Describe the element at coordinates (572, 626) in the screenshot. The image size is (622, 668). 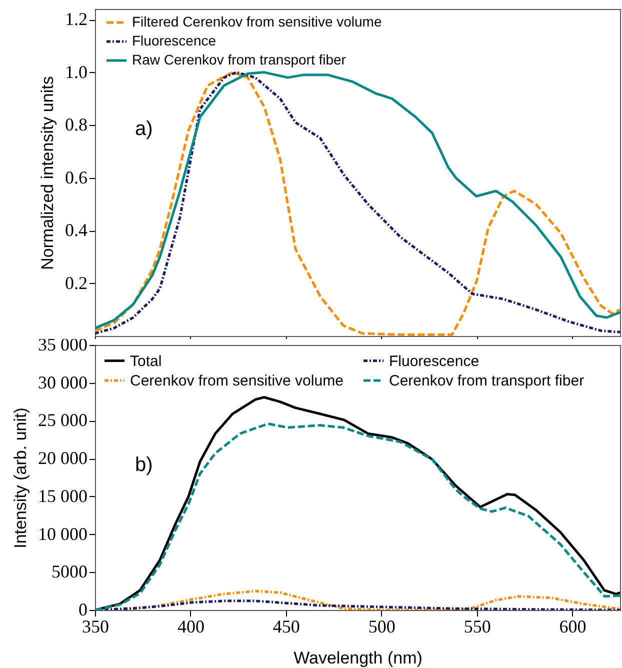
I see `x-tick-label: 600` at that location.